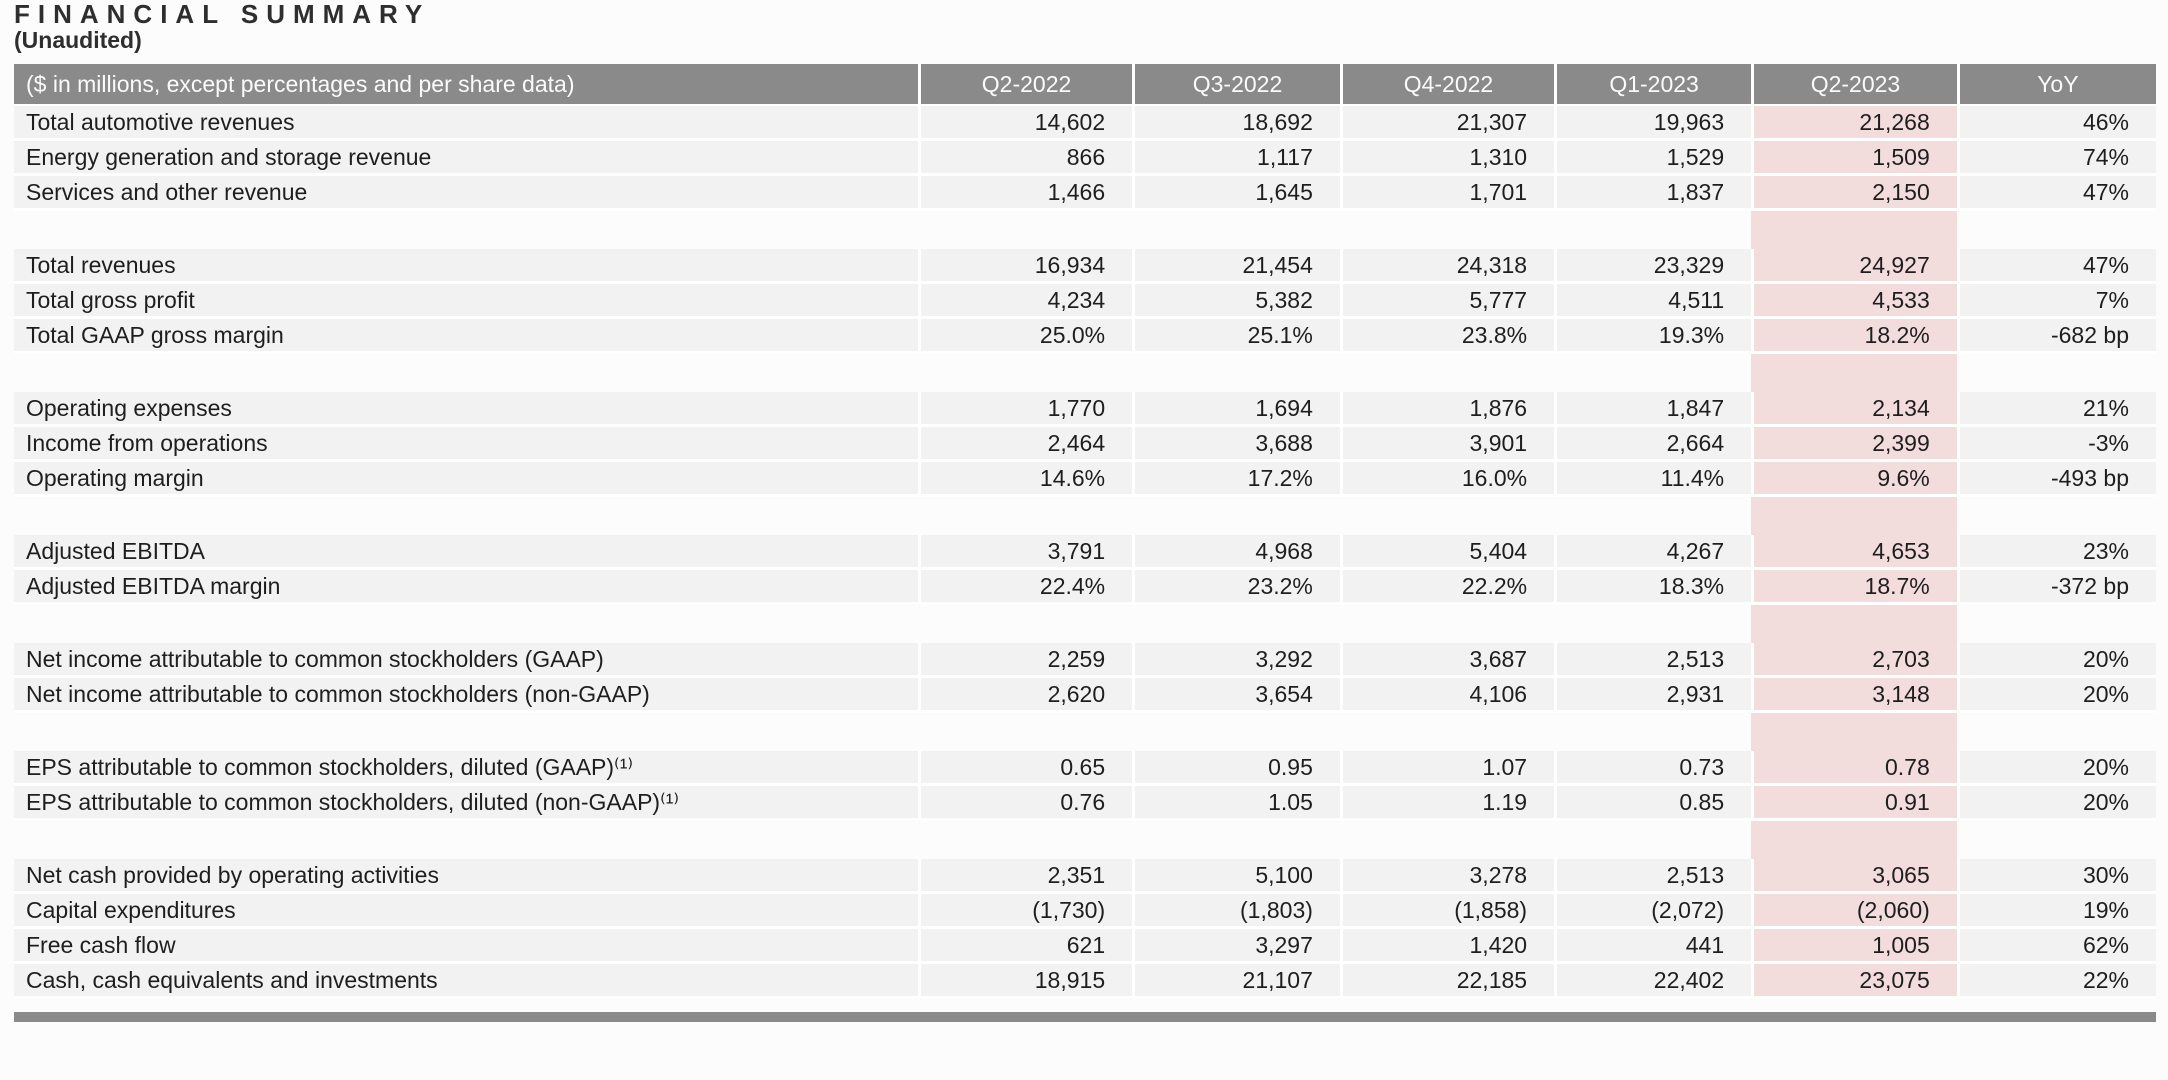  I want to click on value-cell: 1,770, so click(1025, 409).